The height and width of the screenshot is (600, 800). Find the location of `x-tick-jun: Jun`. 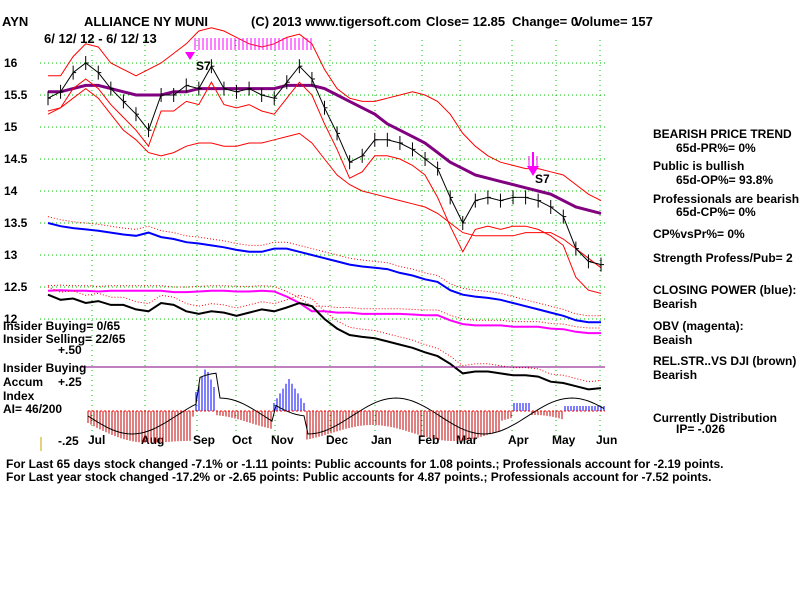

x-tick-jun: Jun is located at coordinates (606, 440).